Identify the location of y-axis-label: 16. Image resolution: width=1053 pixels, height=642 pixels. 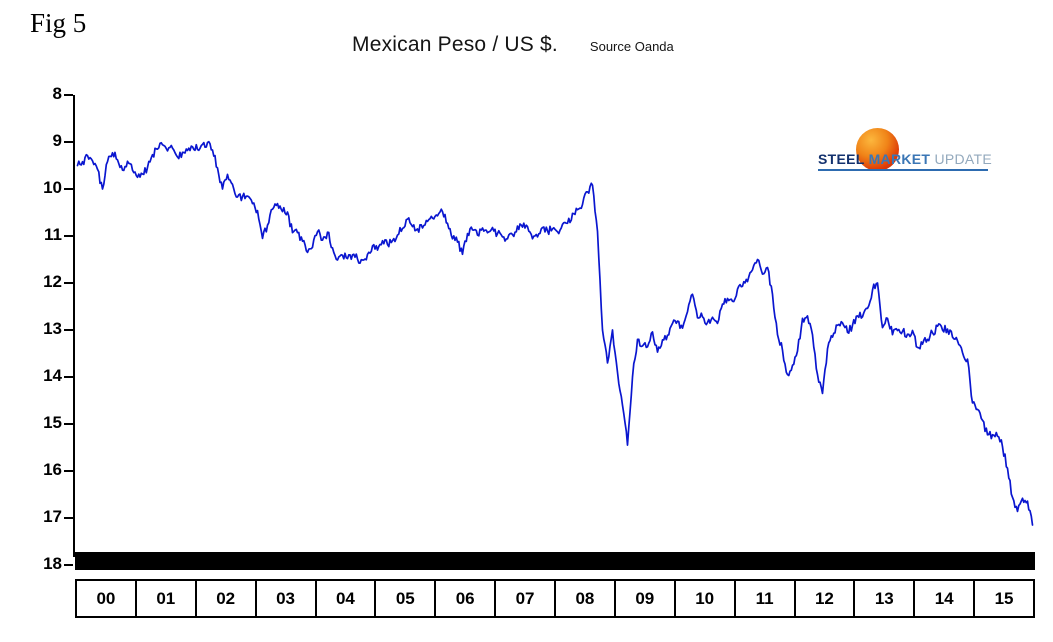
(52, 469).